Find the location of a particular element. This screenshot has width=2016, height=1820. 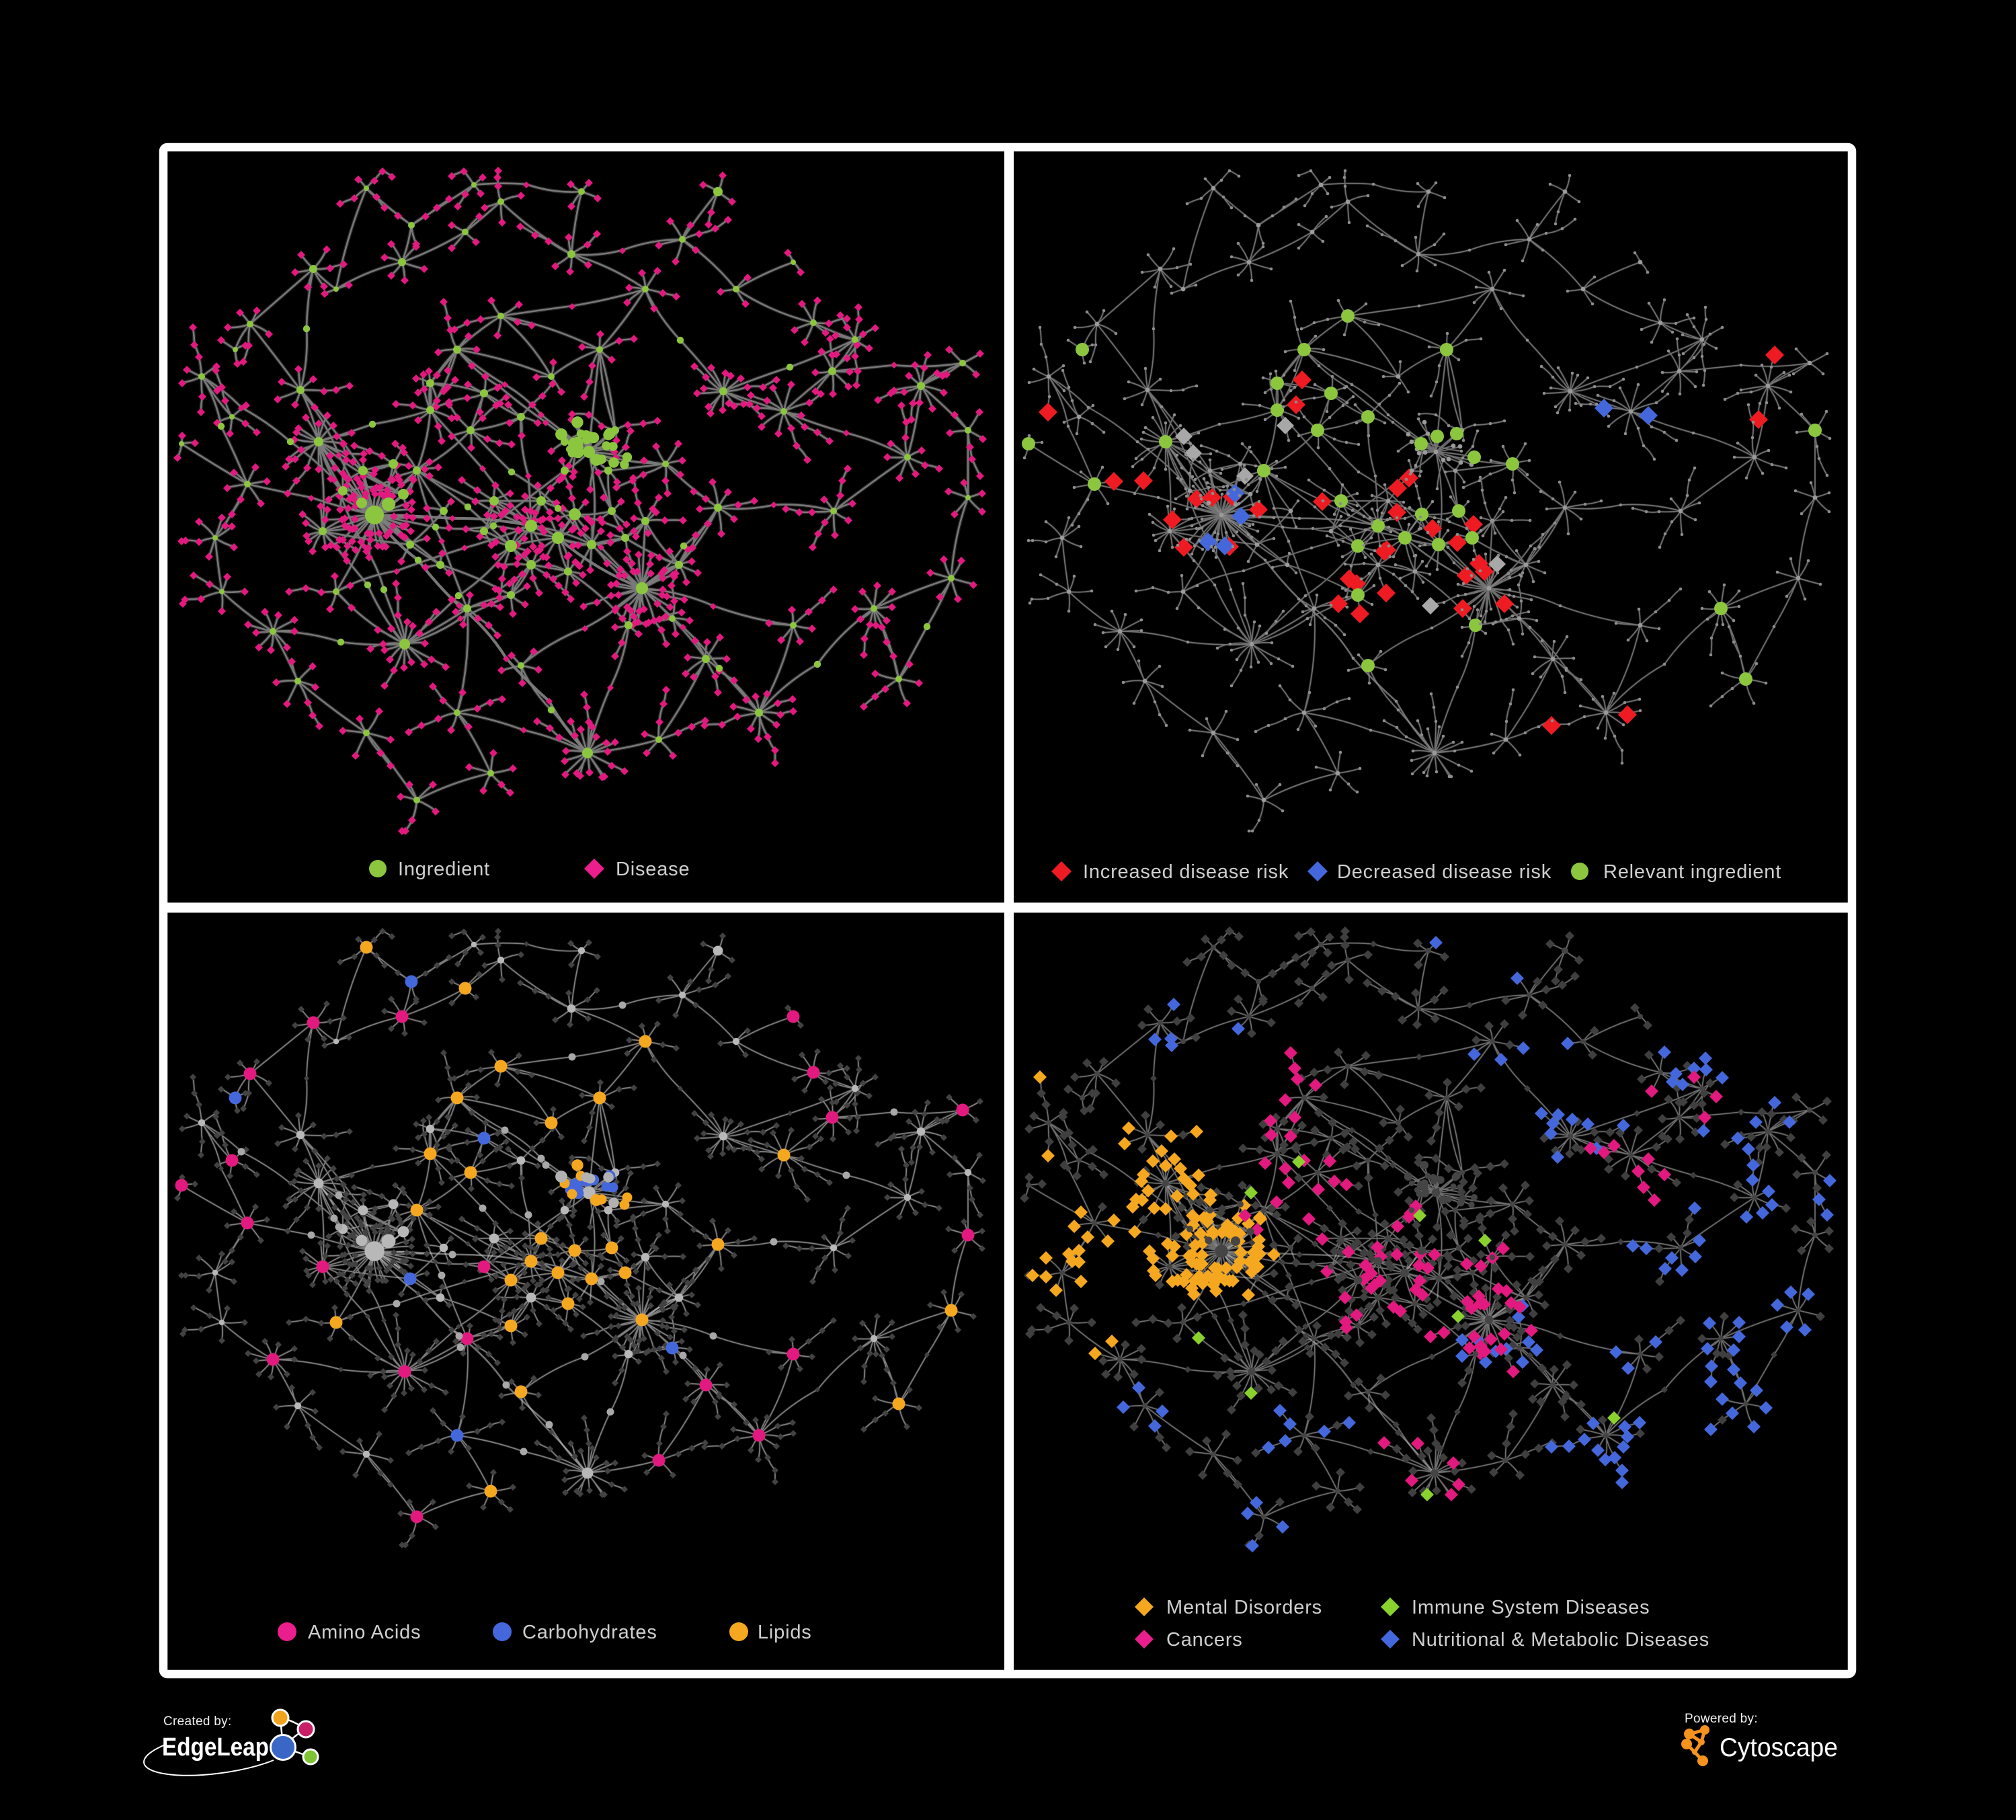

svg-text: Relevant ingredient is located at coordinates (1692, 872).